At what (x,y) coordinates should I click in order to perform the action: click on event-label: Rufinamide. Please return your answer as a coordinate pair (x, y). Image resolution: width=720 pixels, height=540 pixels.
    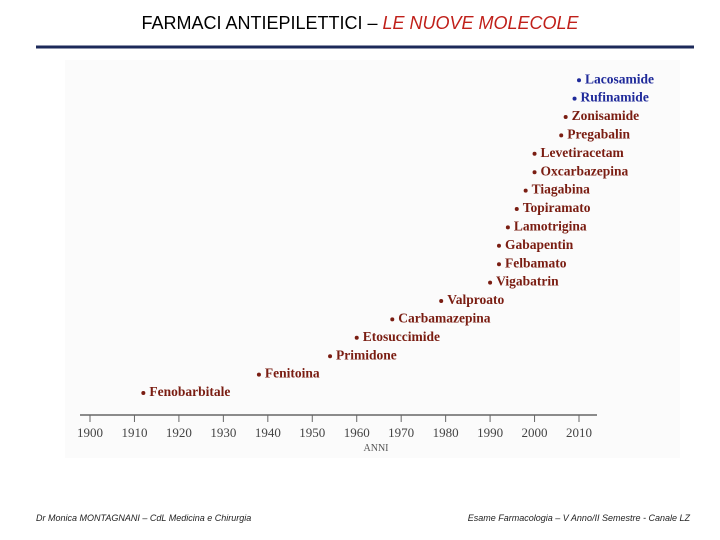
    Looking at the image, I should click on (615, 97).